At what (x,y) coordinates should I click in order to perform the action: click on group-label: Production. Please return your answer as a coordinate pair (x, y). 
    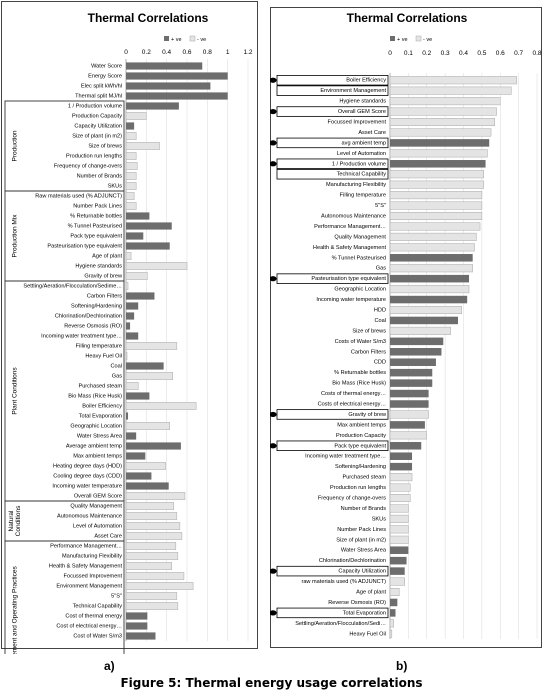
    Looking at the image, I should click on (15, 145).